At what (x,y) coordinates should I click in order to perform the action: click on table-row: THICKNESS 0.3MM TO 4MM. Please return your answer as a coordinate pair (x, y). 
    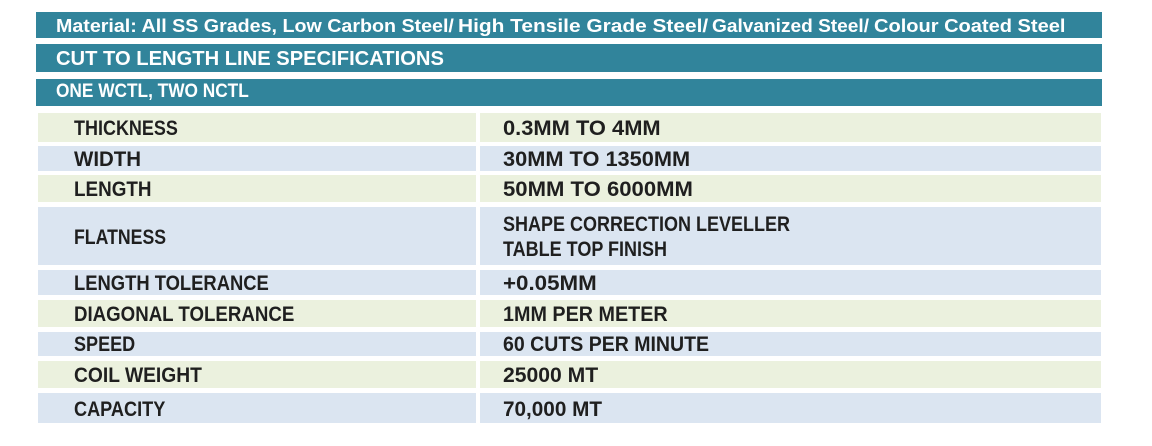
    Looking at the image, I should click on (570, 127).